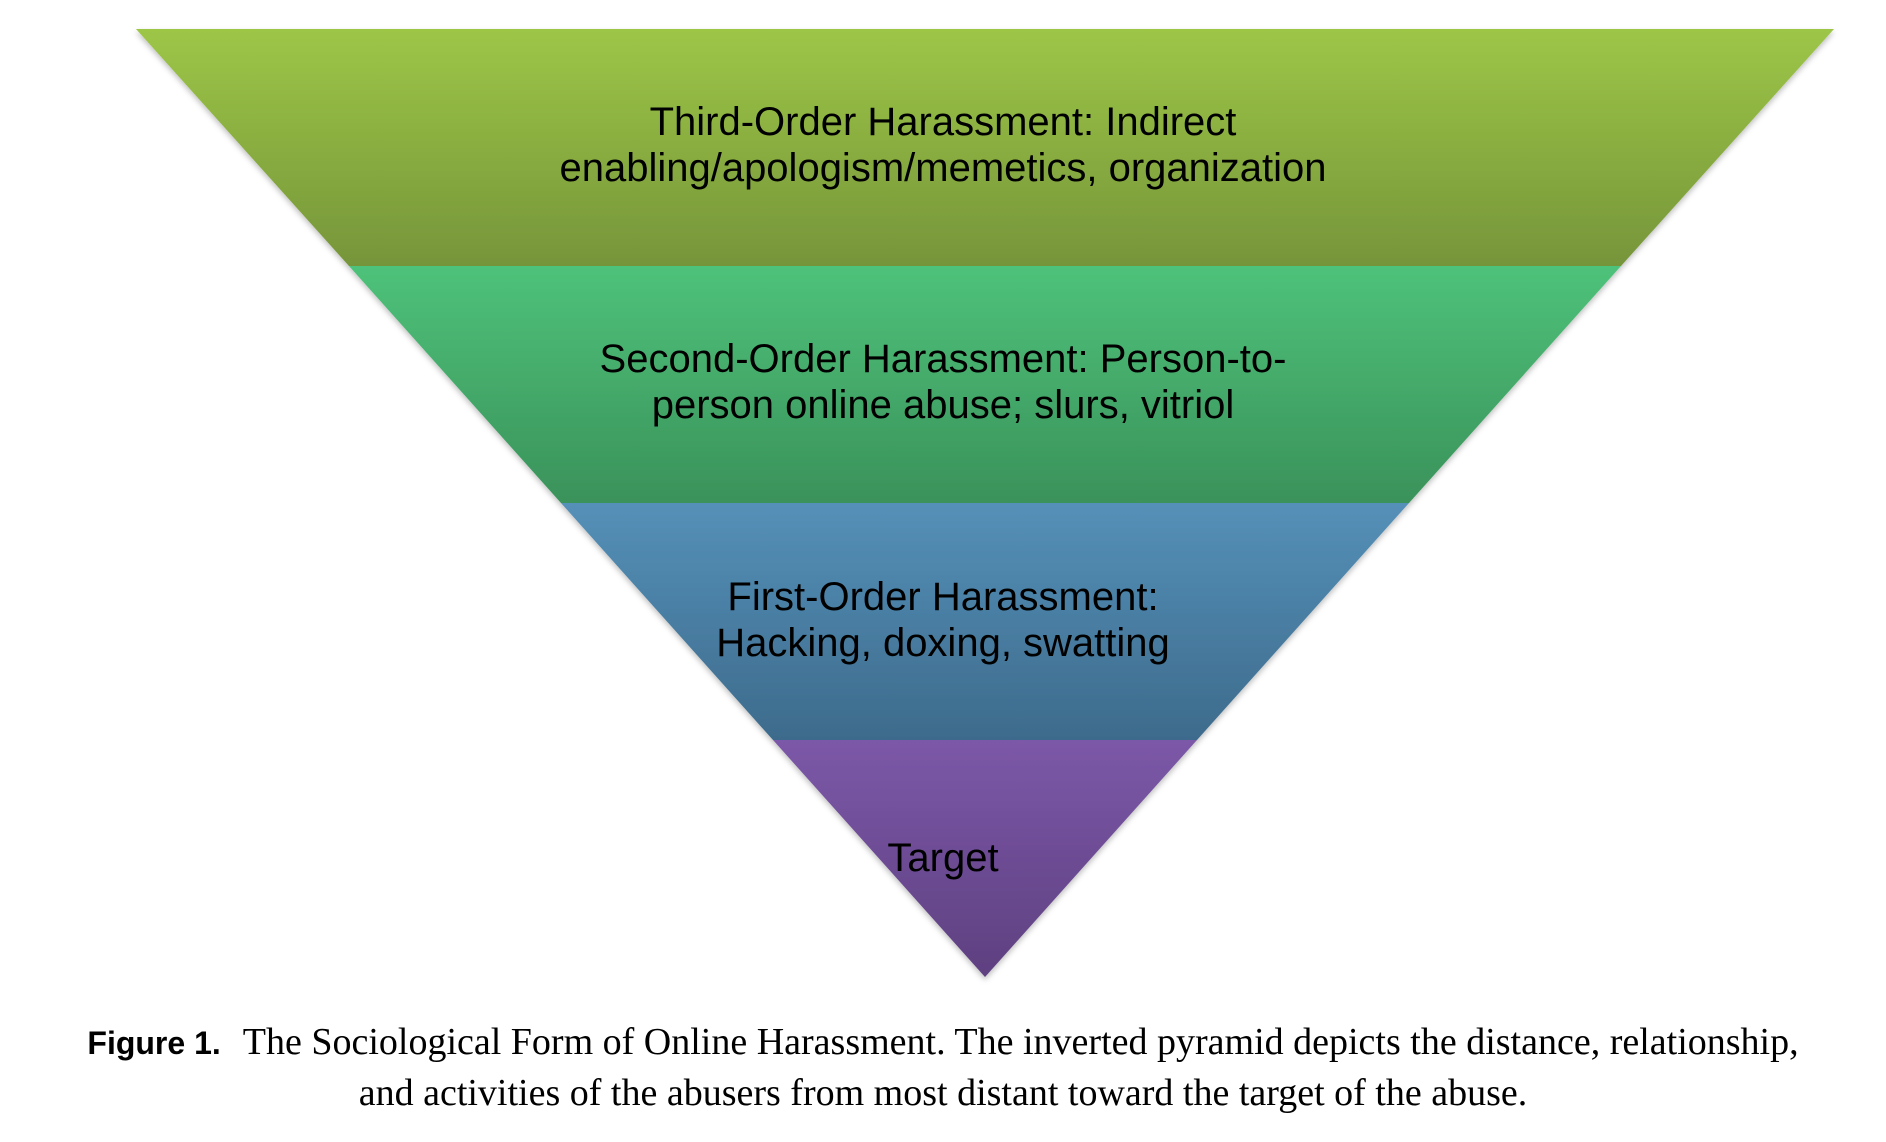 The image size is (1886, 1142). I want to click on target-label: Target, so click(943, 858).